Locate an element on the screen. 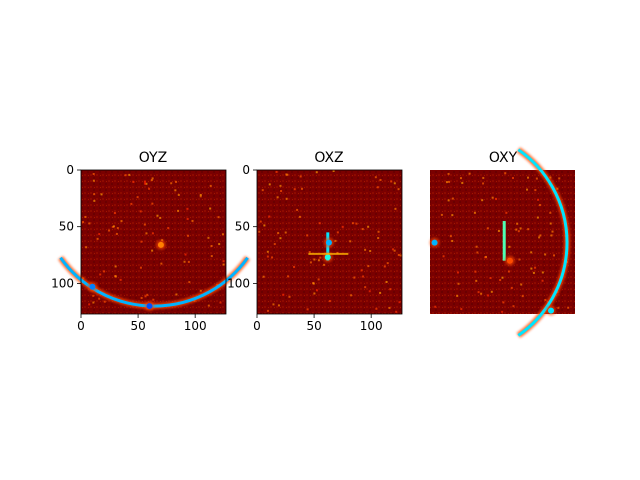  heatmap-oxy is located at coordinates (502, 242).